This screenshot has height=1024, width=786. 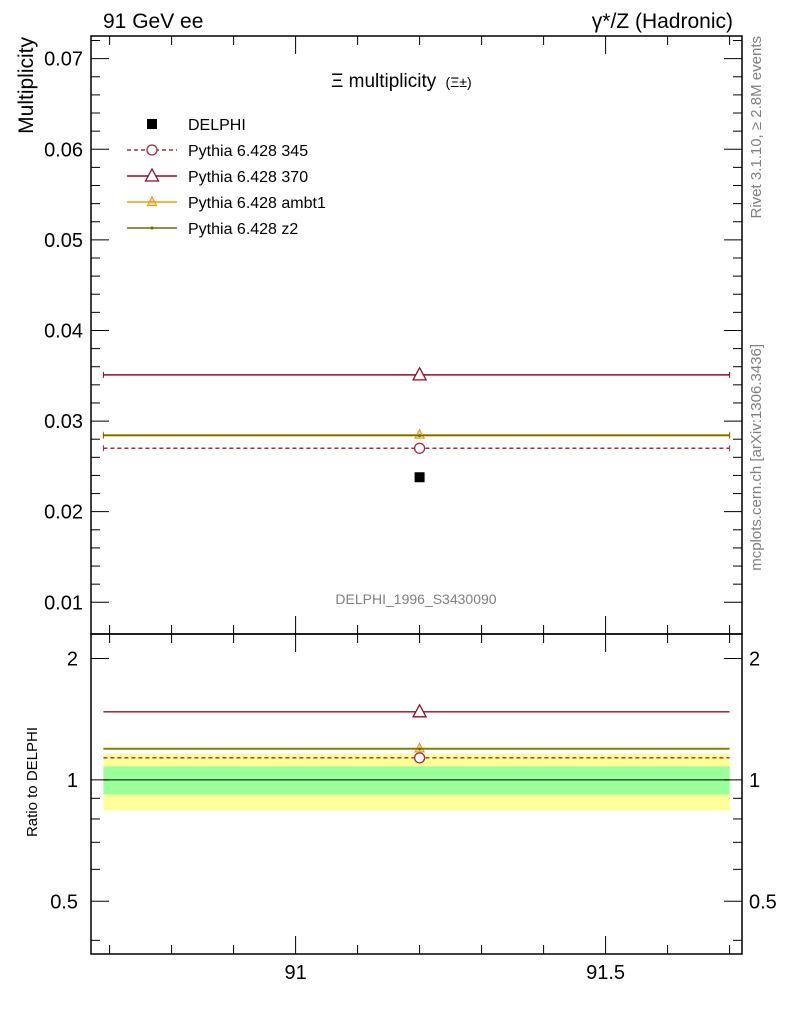 What do you see at coordinates (257, 203) in the screenshot?
I see `legend-label-3: Pythia 6.428 ambt1` at bounding box center [257, 203].